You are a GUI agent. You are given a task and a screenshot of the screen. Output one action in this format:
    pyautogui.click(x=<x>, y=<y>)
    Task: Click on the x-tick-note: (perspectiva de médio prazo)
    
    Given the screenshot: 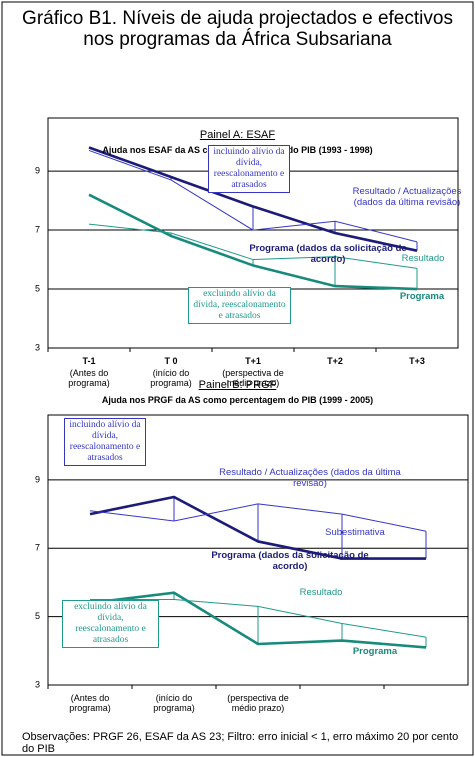 What is the action you would take?
    pyautogui.click(x=253, y=378)
    